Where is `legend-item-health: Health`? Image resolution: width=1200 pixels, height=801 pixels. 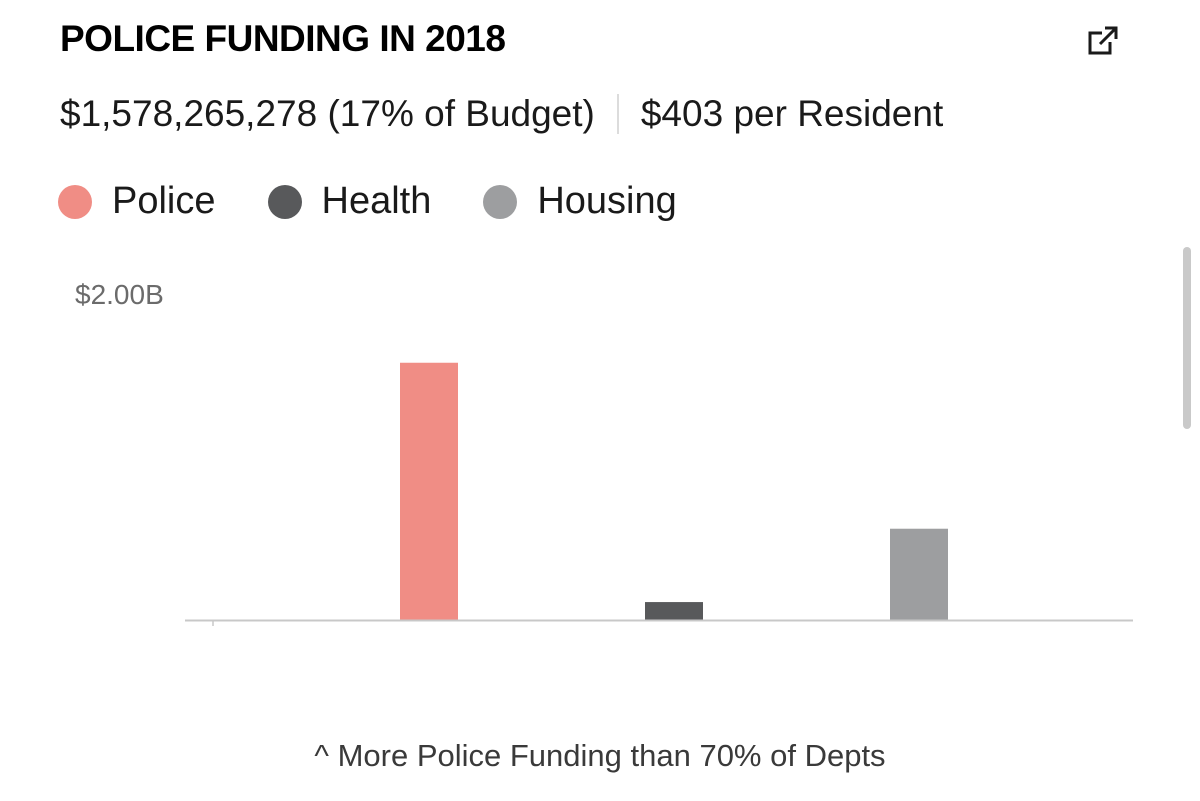
legend-item-health: Health is located at coordinates (349, 201).